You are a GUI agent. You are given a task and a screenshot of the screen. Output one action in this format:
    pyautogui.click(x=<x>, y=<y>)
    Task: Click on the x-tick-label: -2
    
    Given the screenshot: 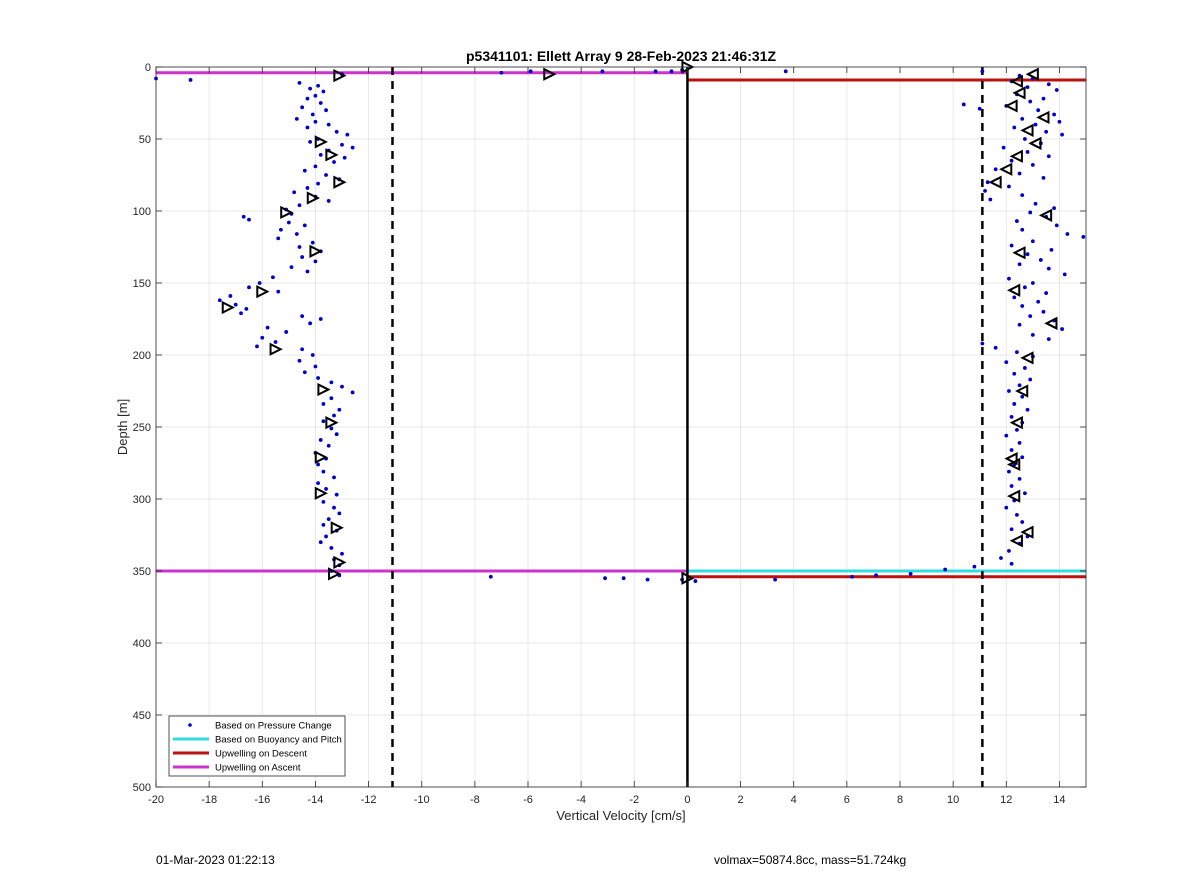 What is the action you would take?
    pyautogui.click(x=634, y=800)
    